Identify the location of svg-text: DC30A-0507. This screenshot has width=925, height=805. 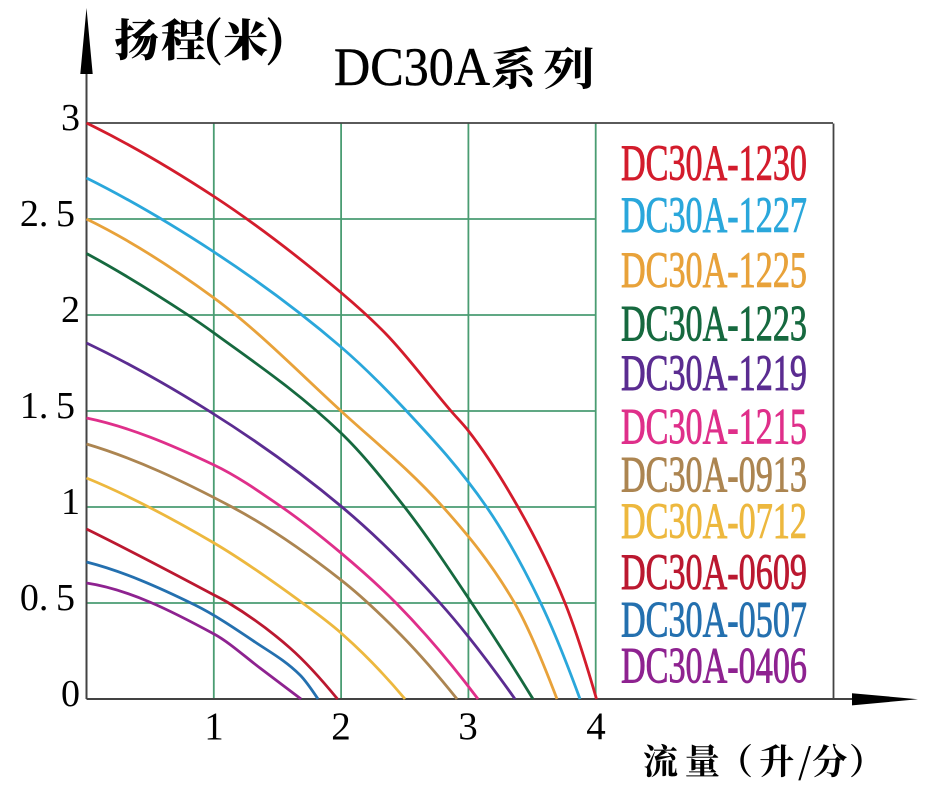
(714, 621).